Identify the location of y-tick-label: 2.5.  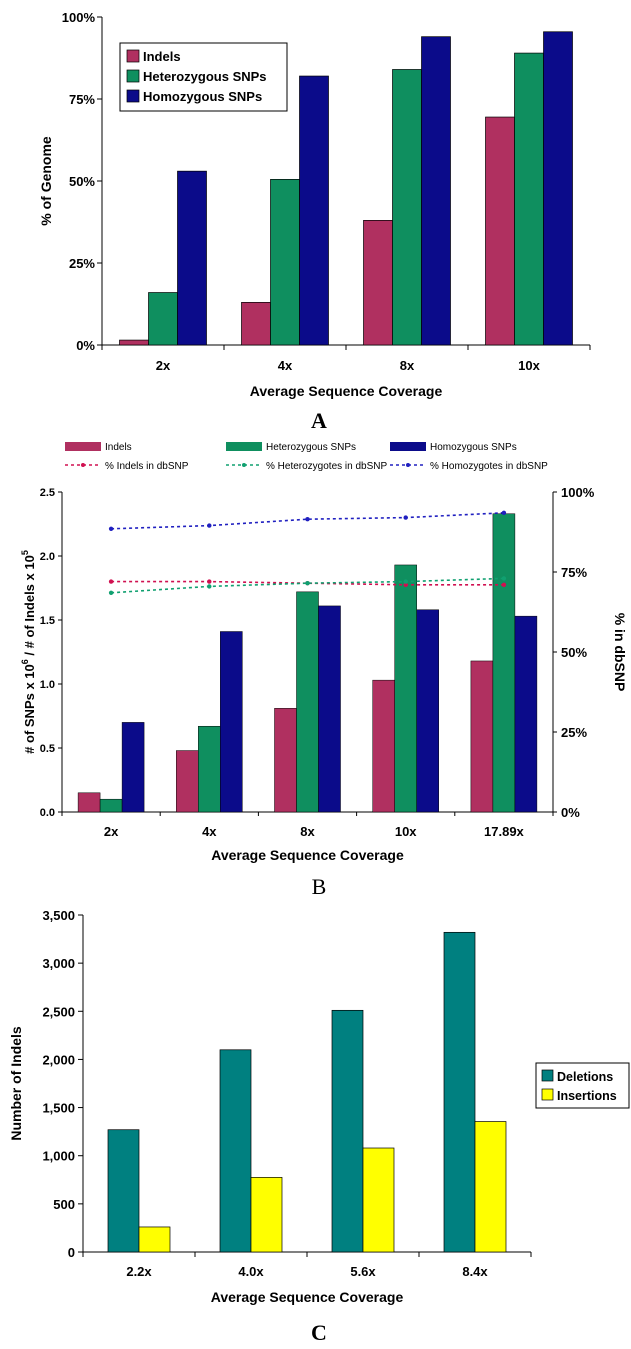
(47, 493).